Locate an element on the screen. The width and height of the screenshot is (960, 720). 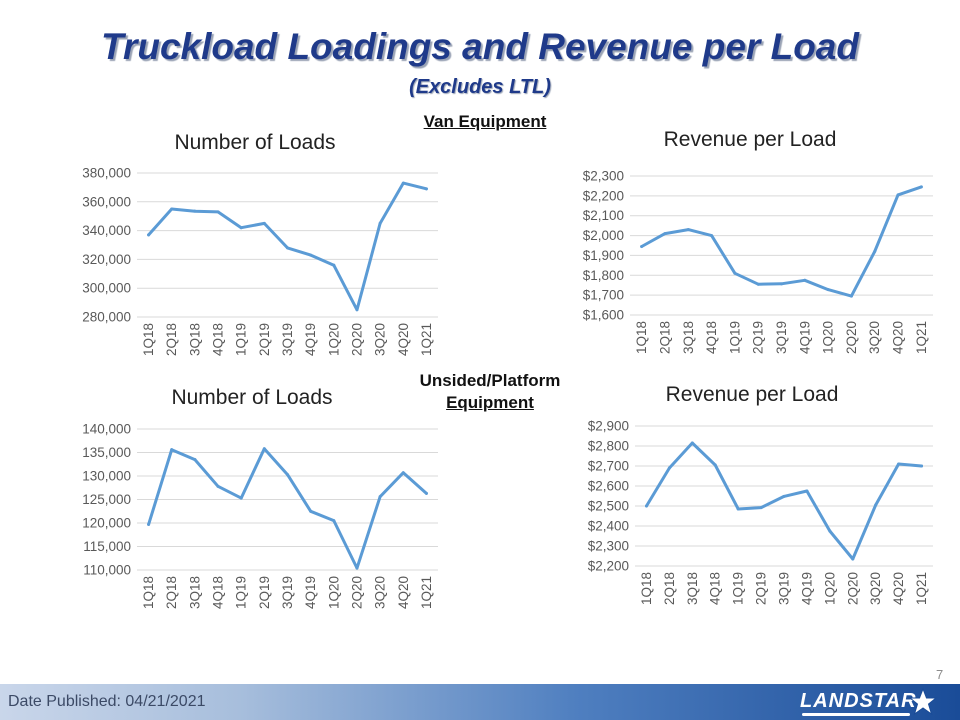
chart-title-van-loads: Number of Loads is located at coordinates (255, 142).